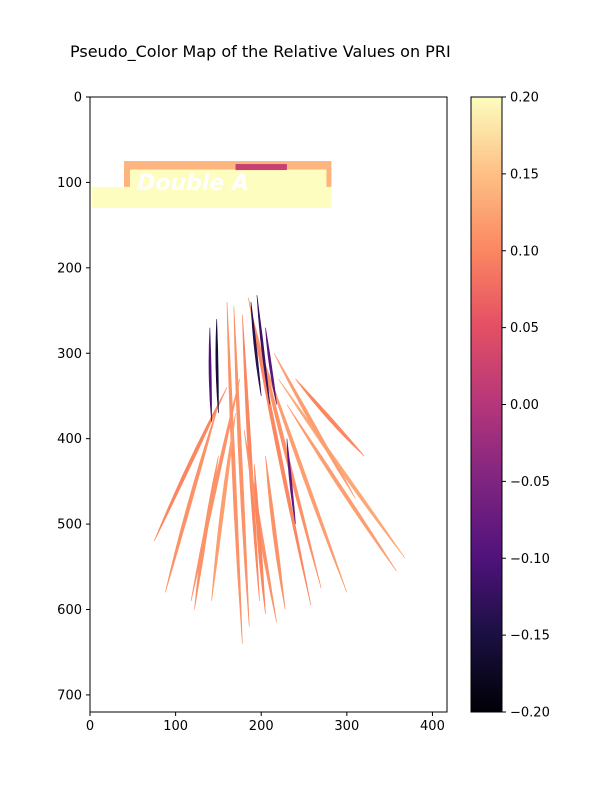  Describe the element at coordinates (486, 404) in the screenshot. I see `colorbar` at that location.